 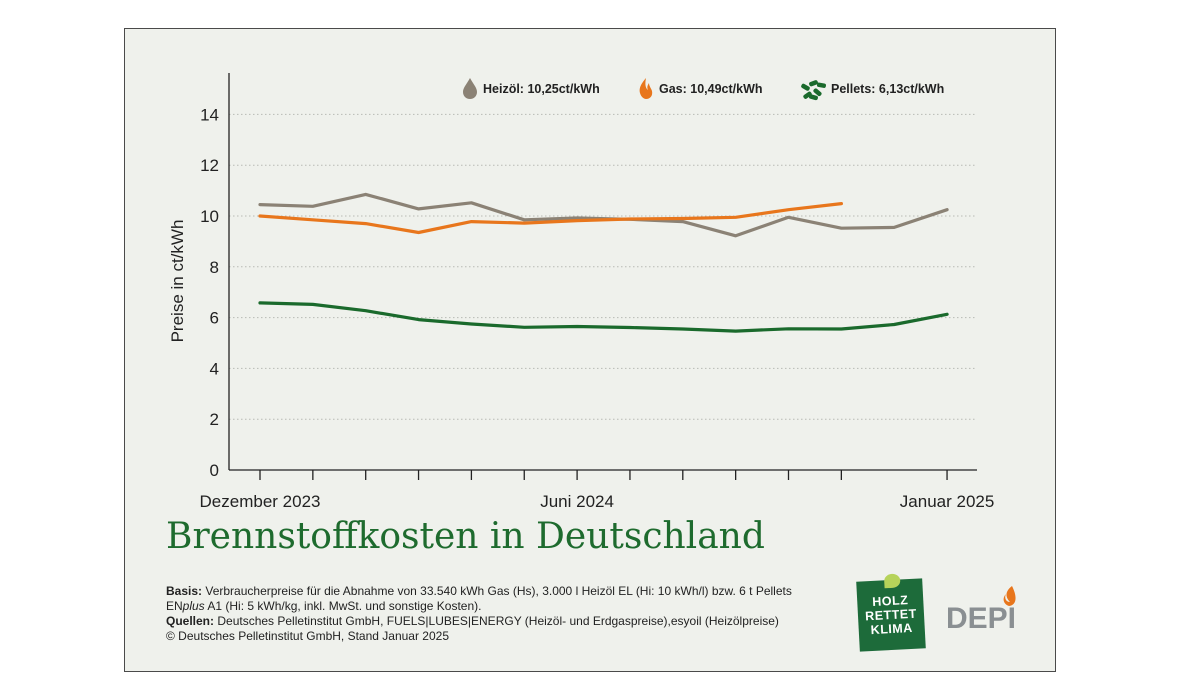 What do you see at coordinates (214, 267) in the screenshot?
I see `y-tick-label: 8` at bounding box center [214, 267].